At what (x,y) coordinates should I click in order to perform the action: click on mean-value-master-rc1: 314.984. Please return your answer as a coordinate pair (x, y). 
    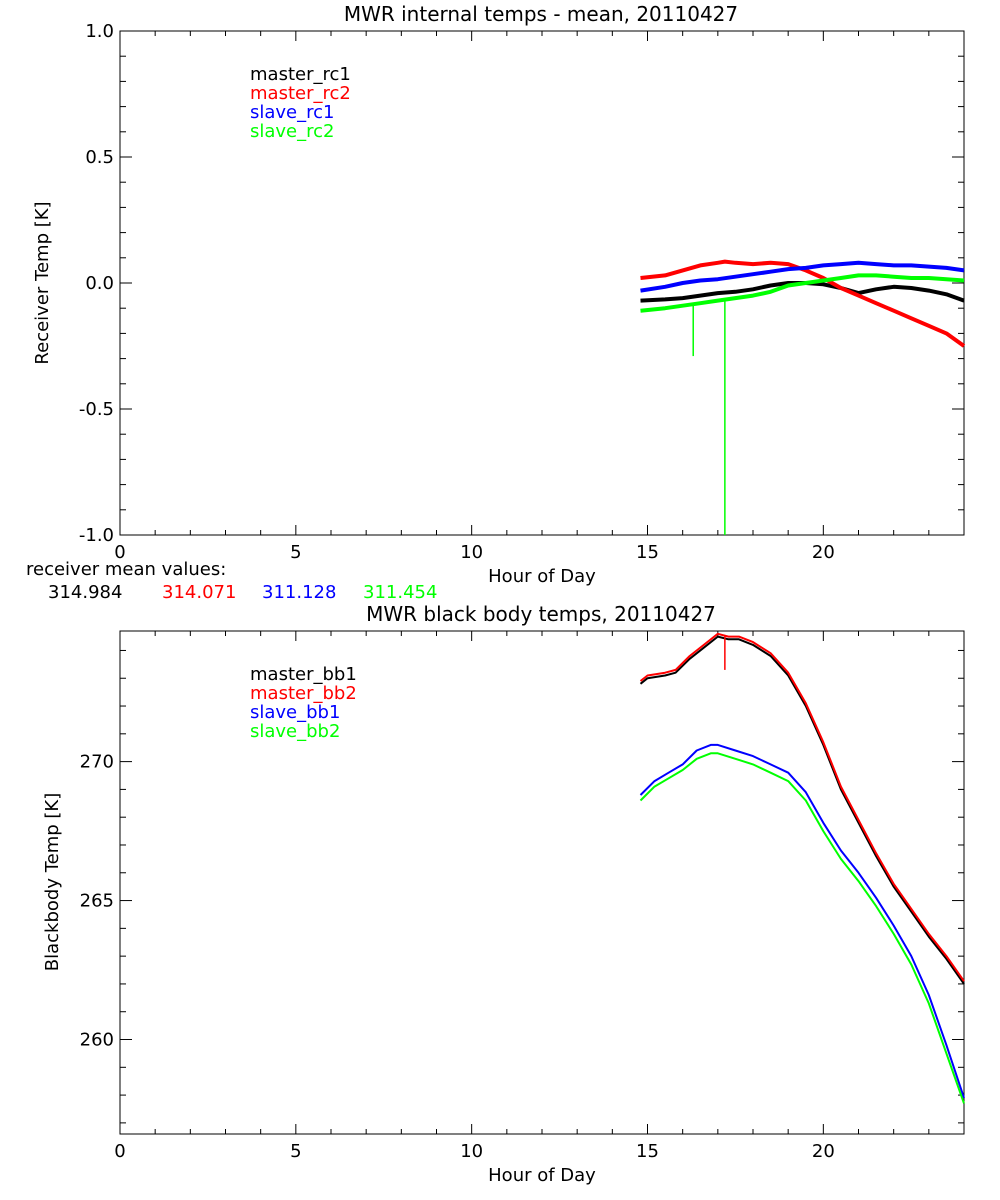
    Looking at the image, I should click on (85, 592).